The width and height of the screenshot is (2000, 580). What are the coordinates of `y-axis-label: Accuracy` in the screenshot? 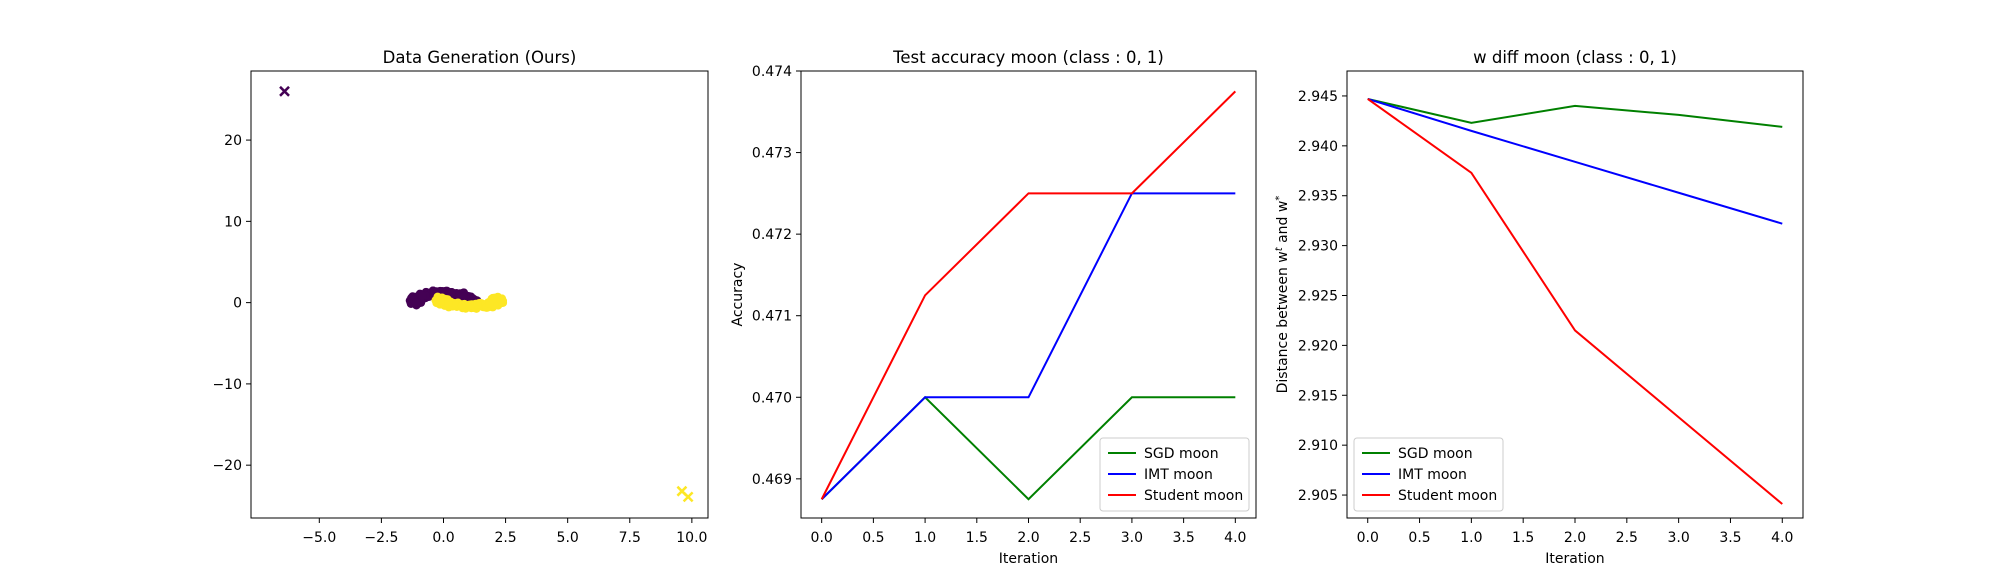 It's located at (738, 295).